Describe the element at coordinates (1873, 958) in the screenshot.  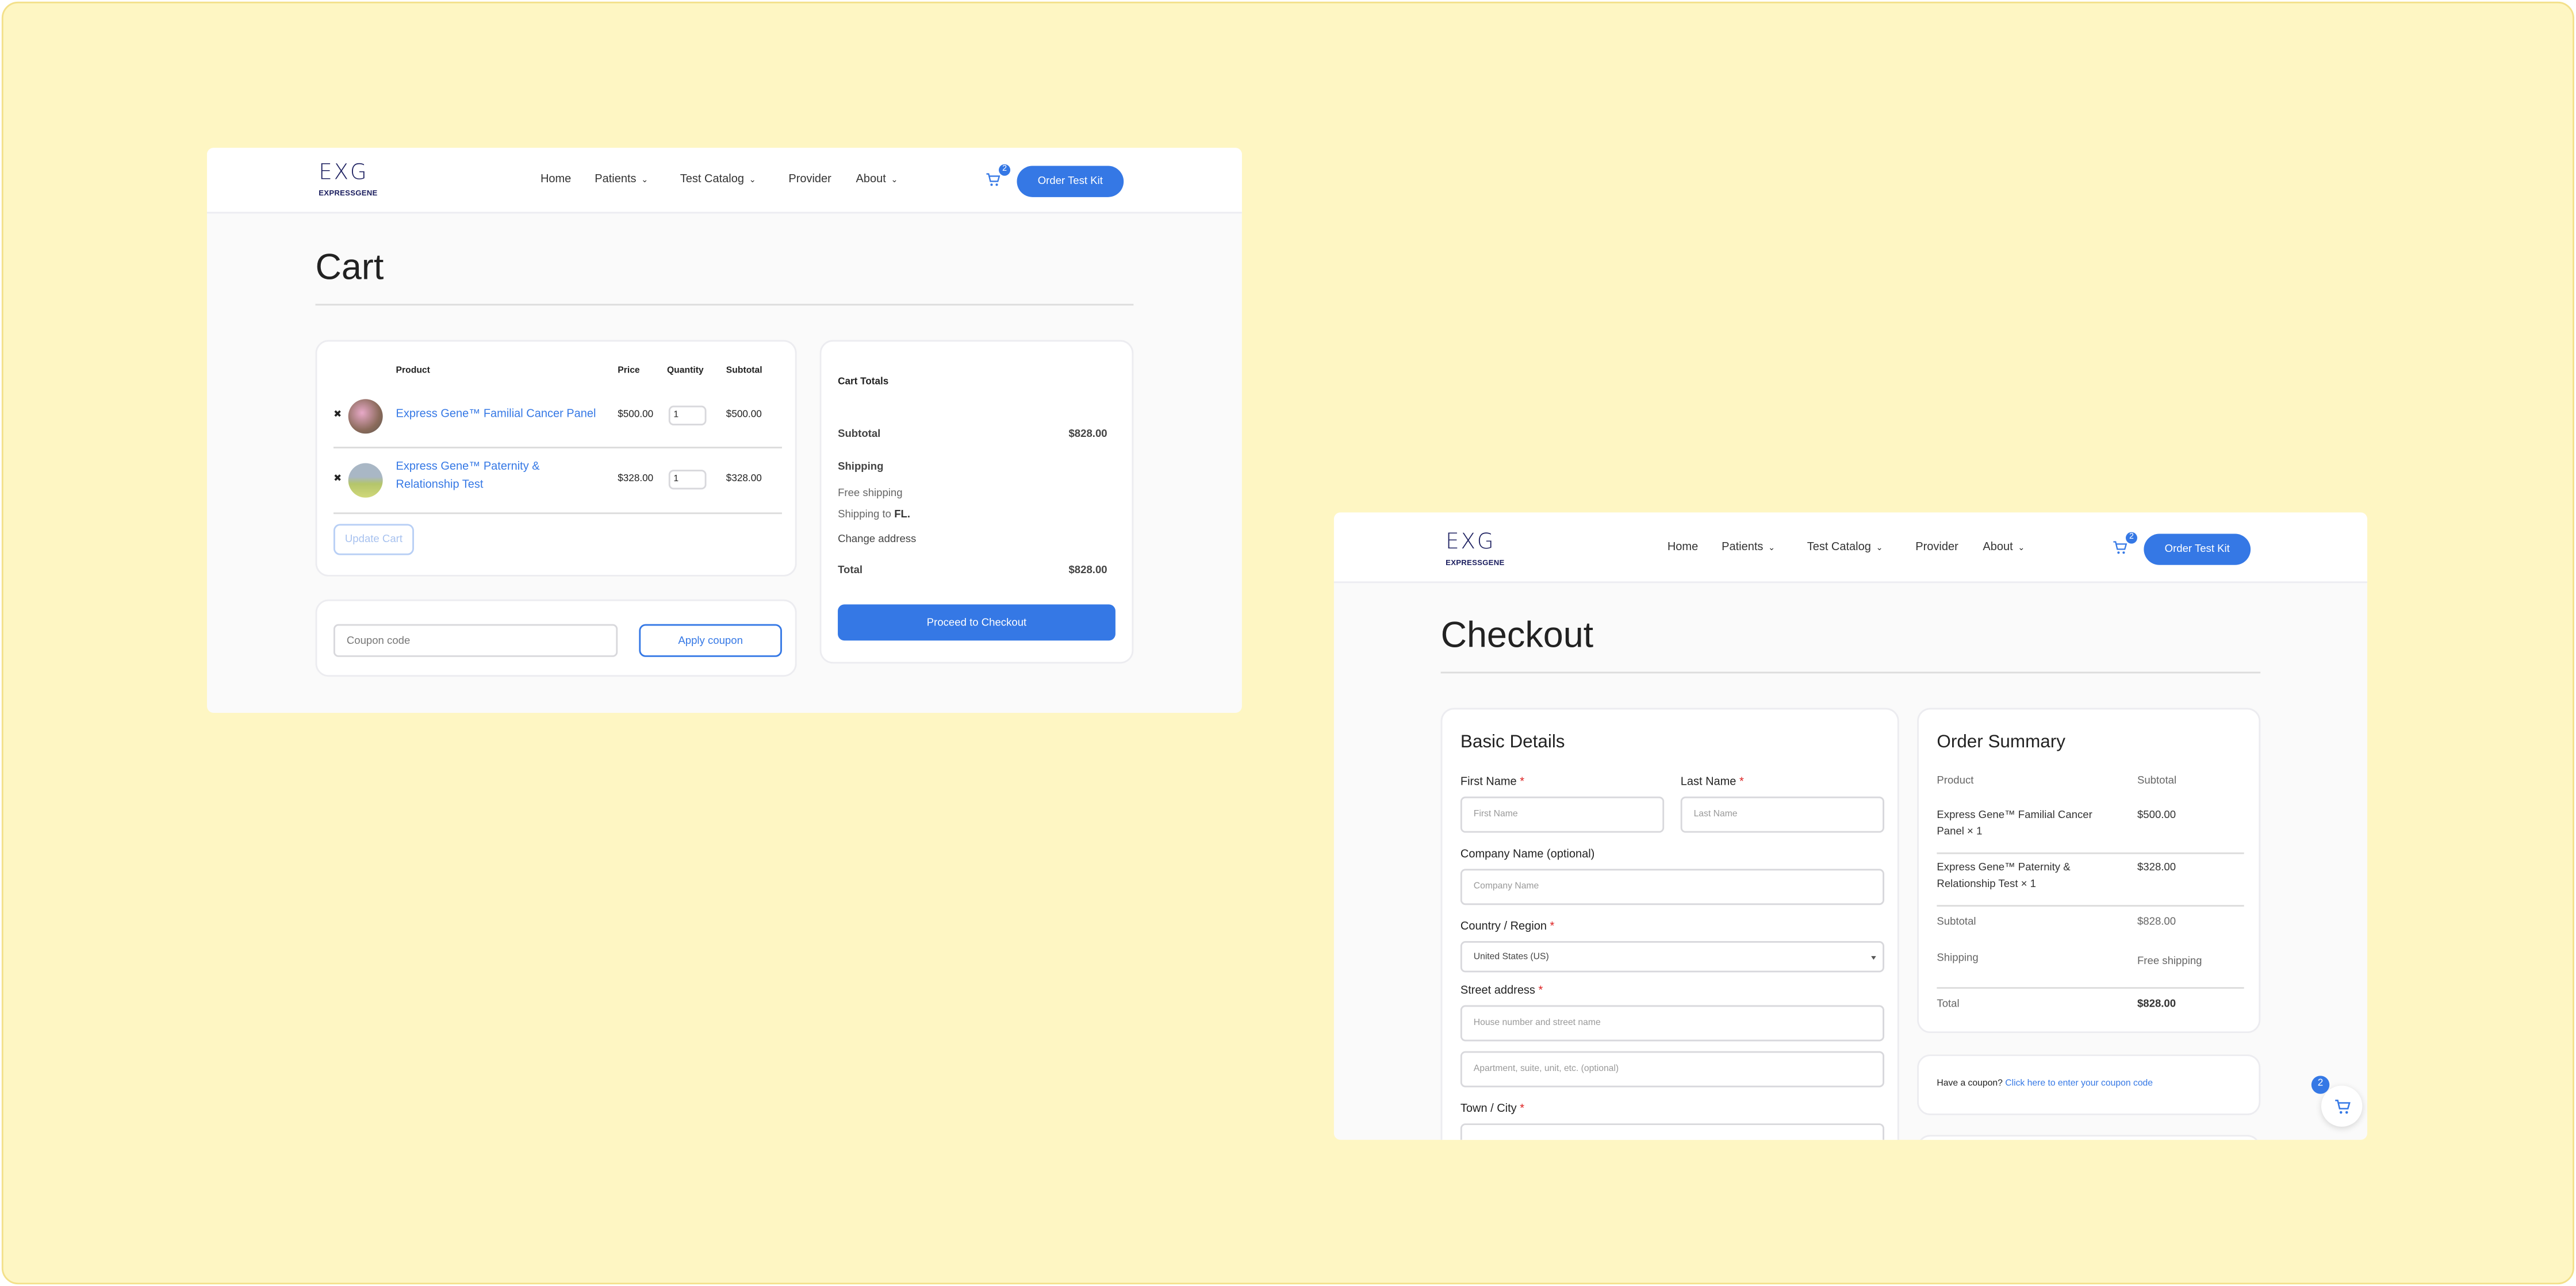
I see `dropdown-arrow-icon` at that location.